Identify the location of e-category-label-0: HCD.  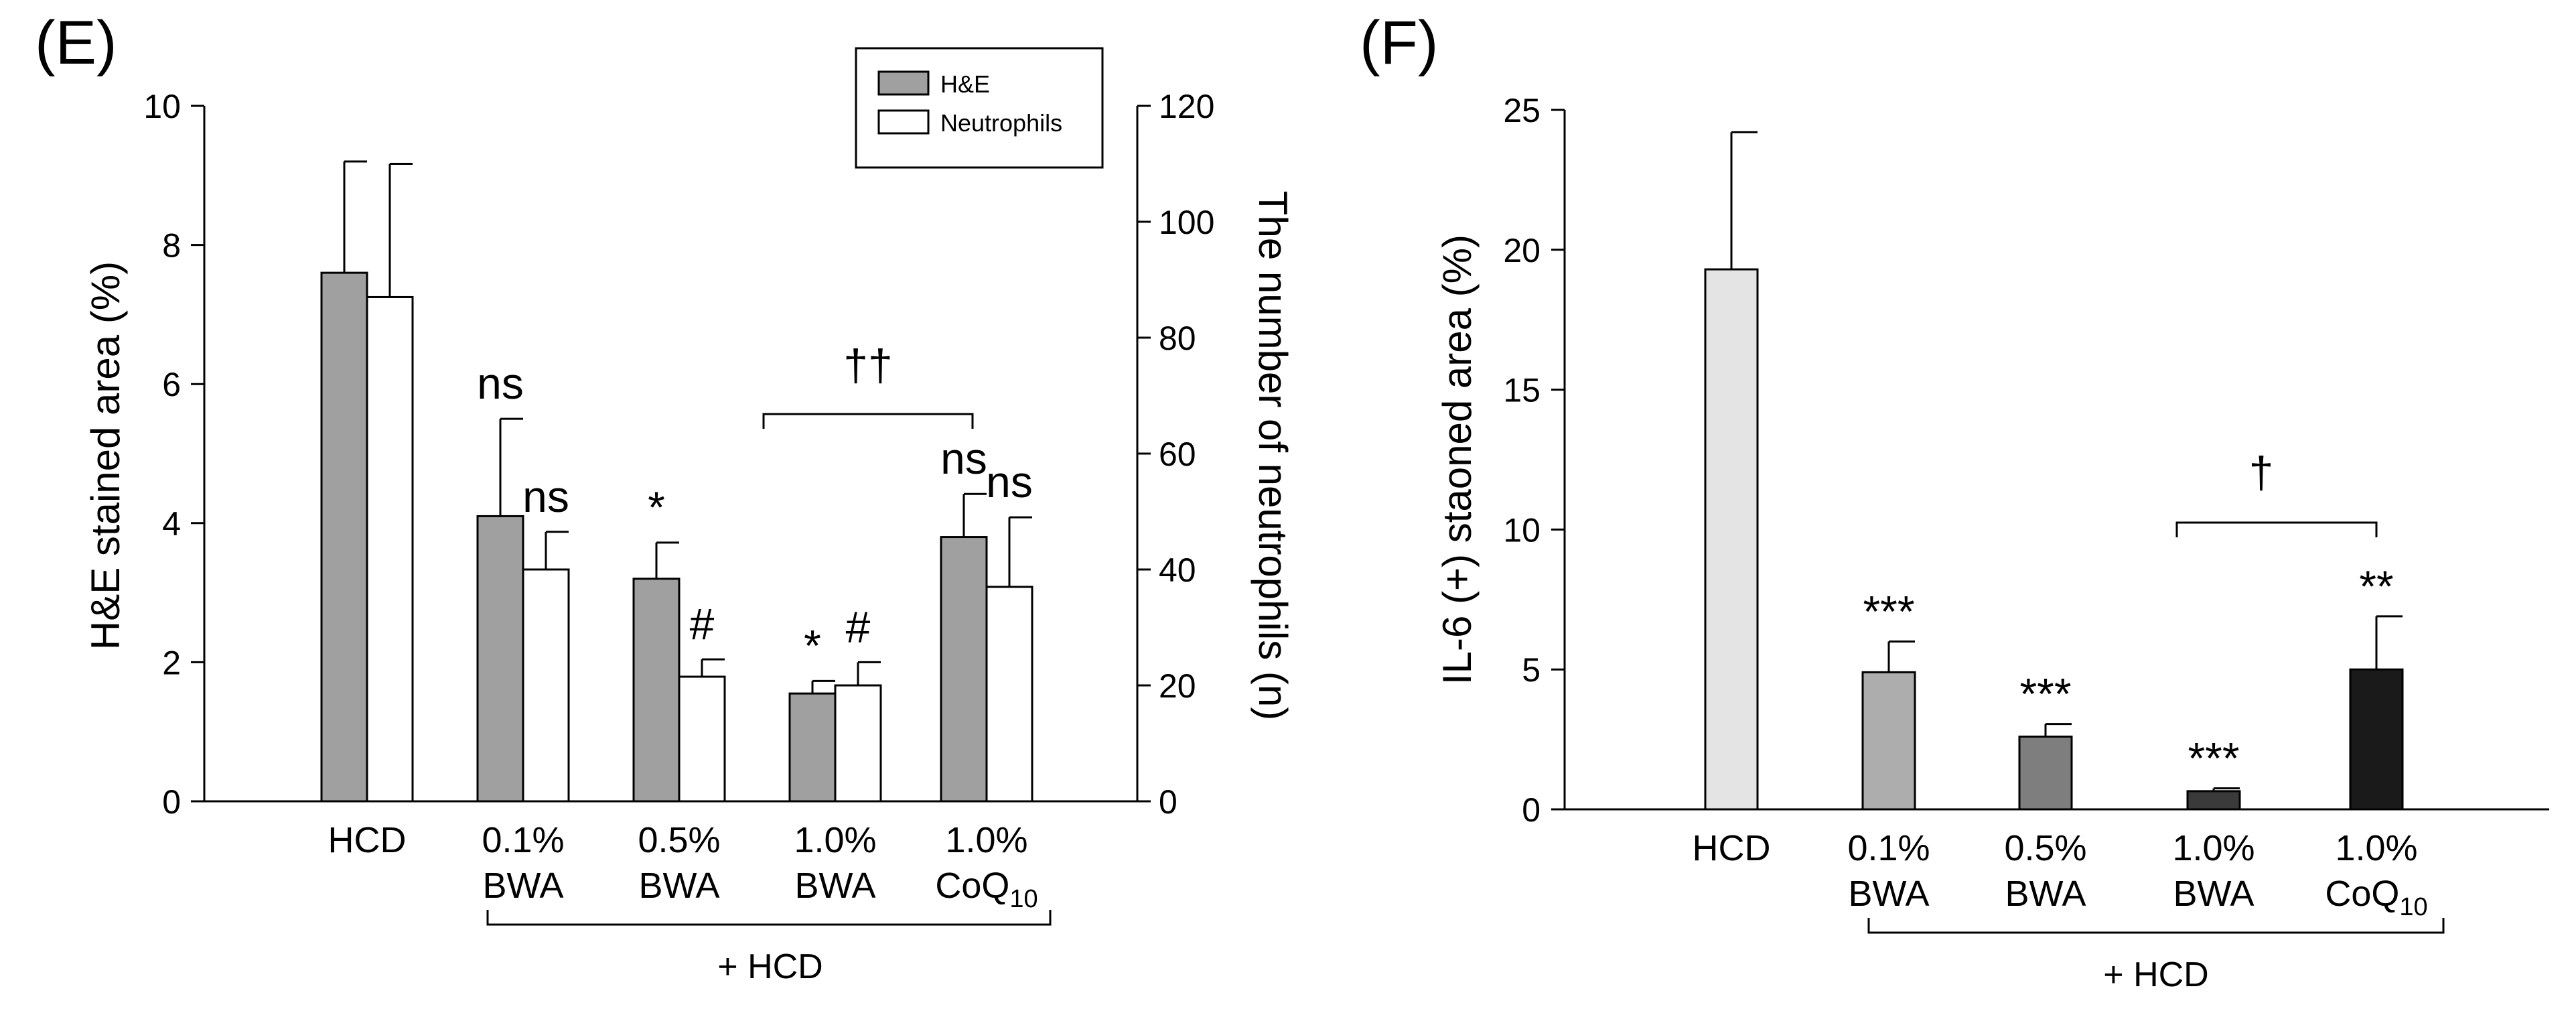
(367, 840).